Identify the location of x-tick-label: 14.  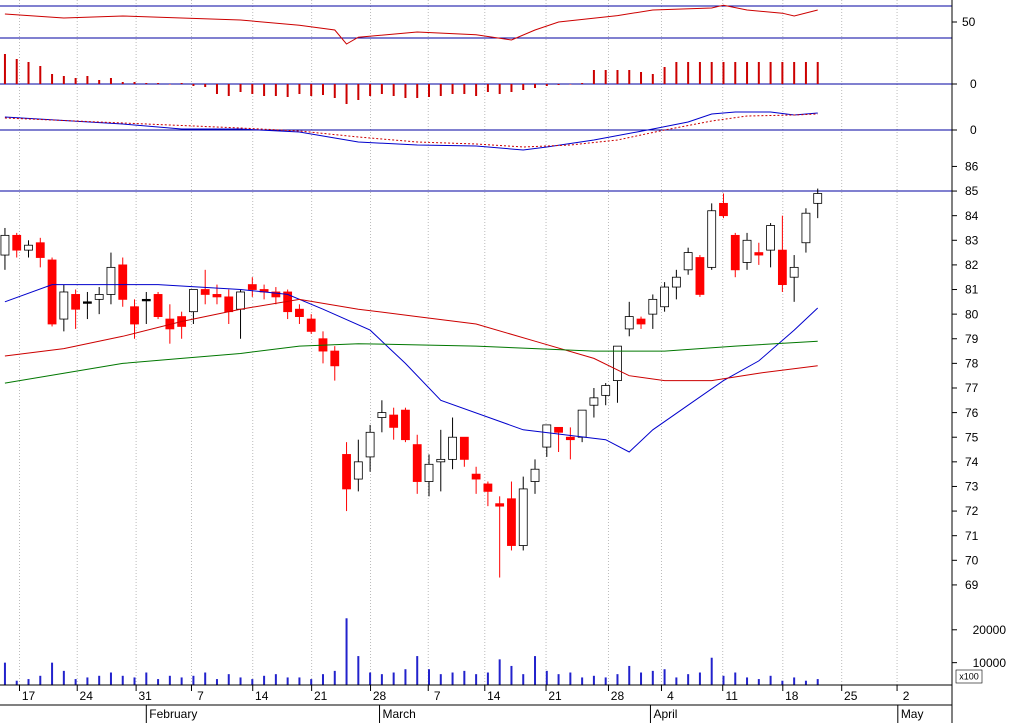
(262, 696).